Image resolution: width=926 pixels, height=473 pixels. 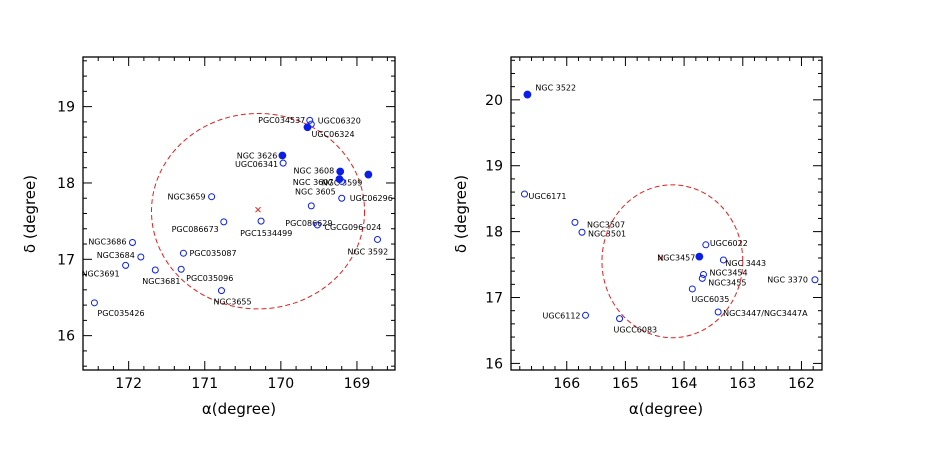 What do you see at coordinates (357, 384) in the screenshot?
I see `left-x-tick-label: 169` at bounding box center [357, 384].